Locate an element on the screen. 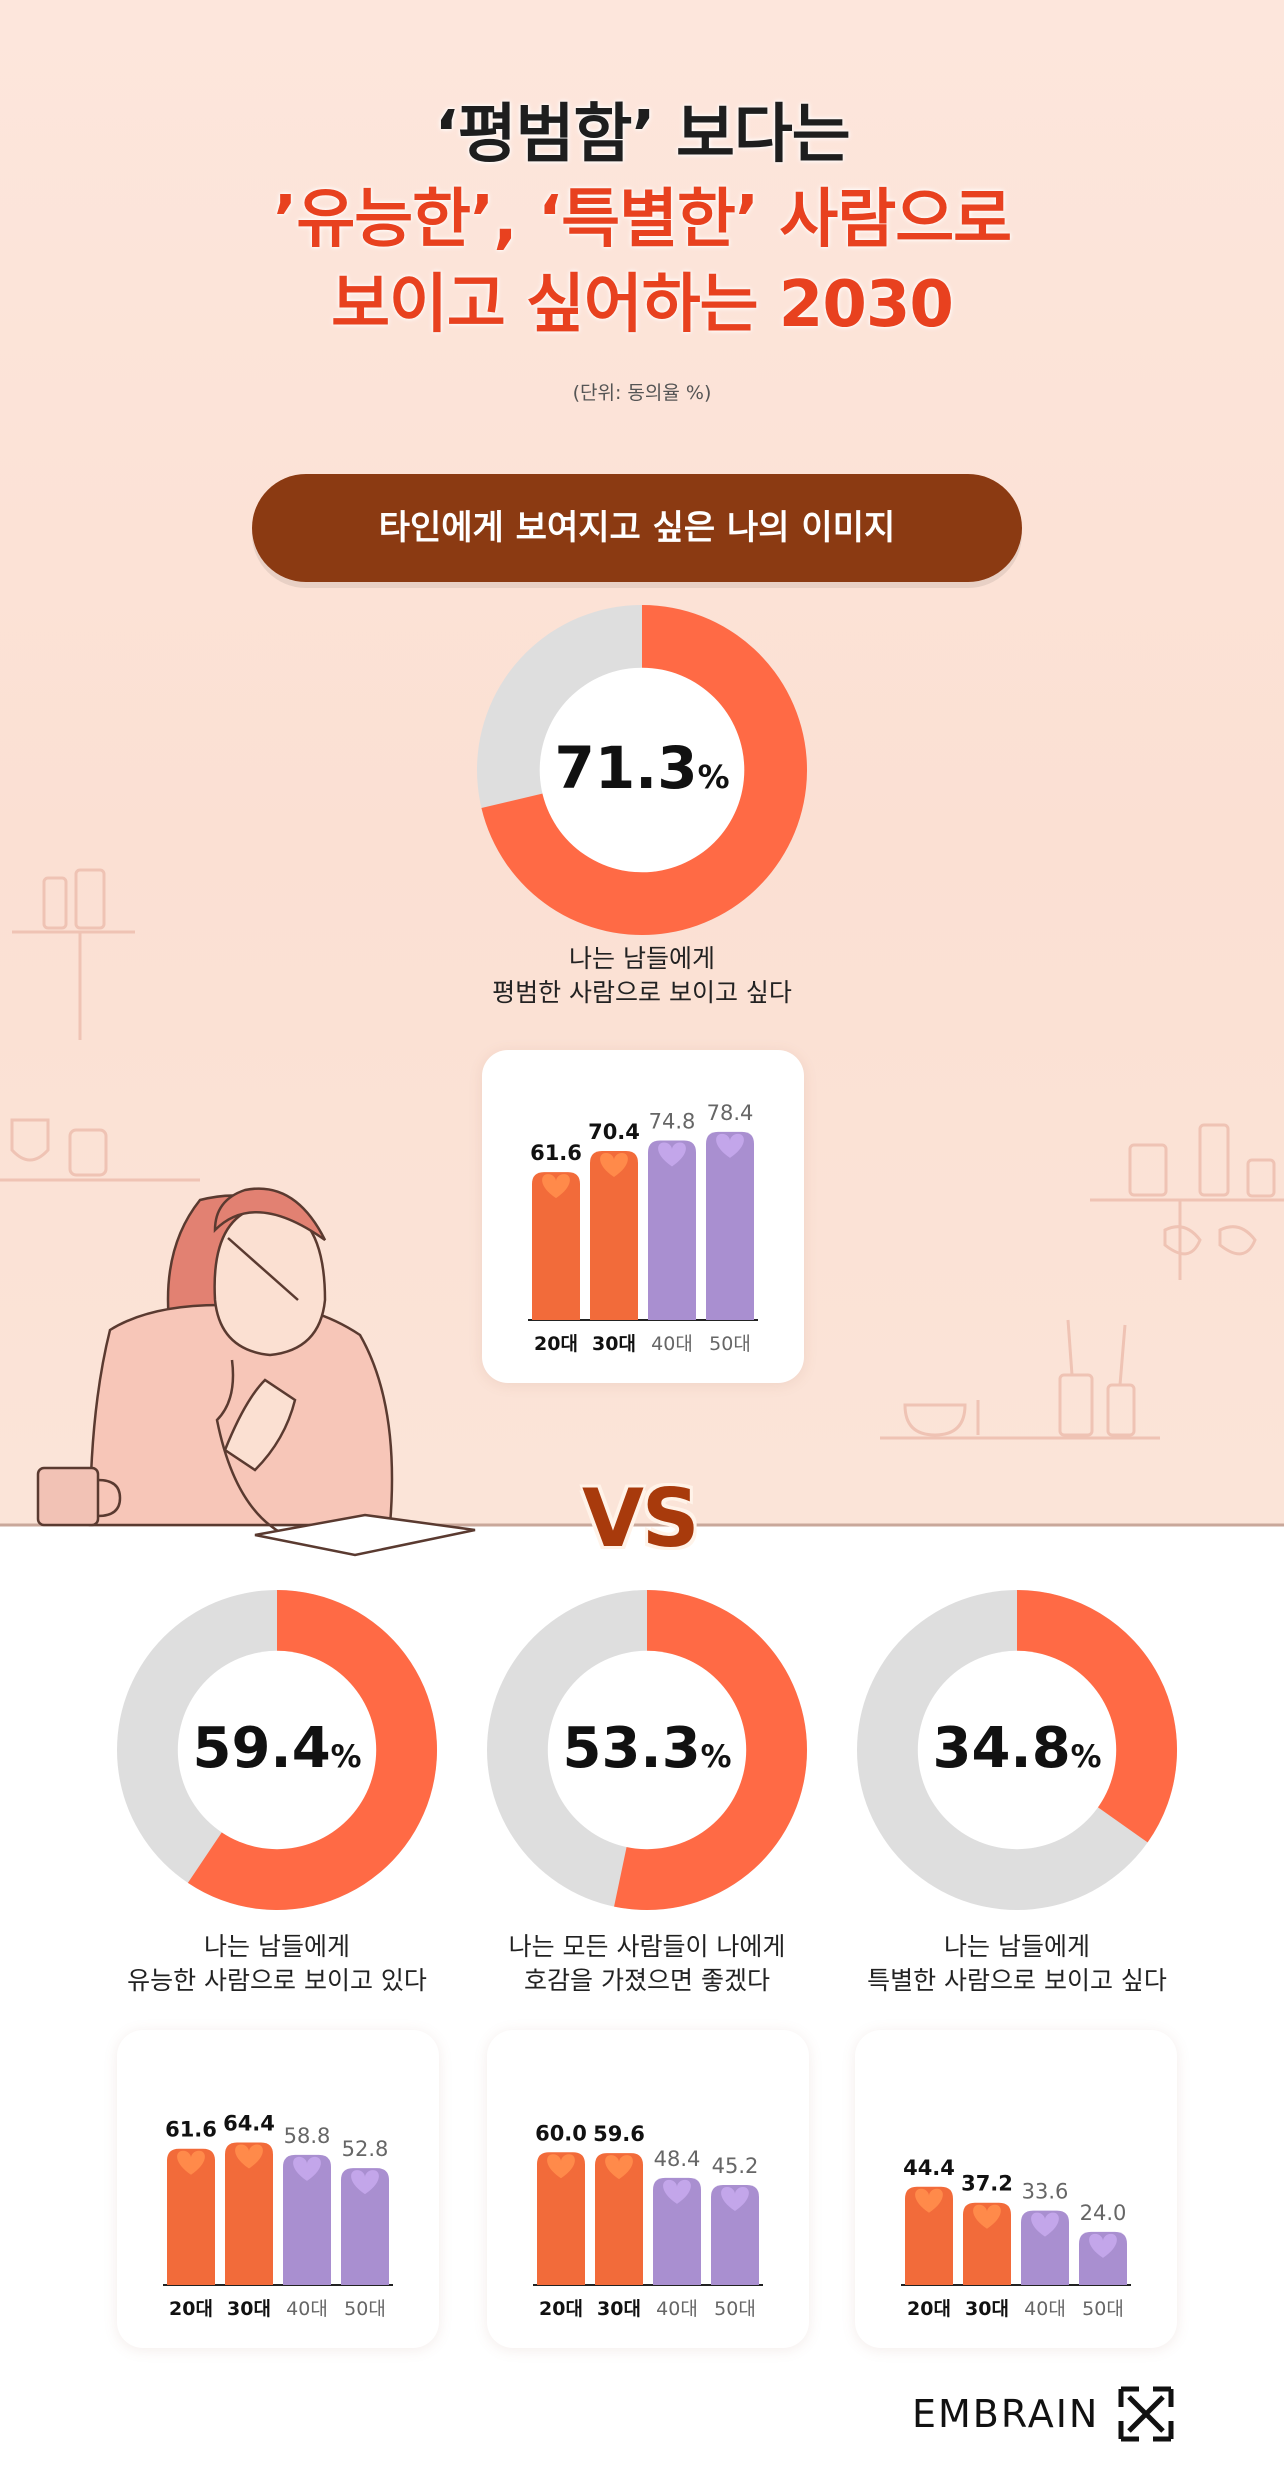 The width and height of the screenshot is (1284, 2471). bar-value-label: 59.6 is located at coordinates (619, 2134).